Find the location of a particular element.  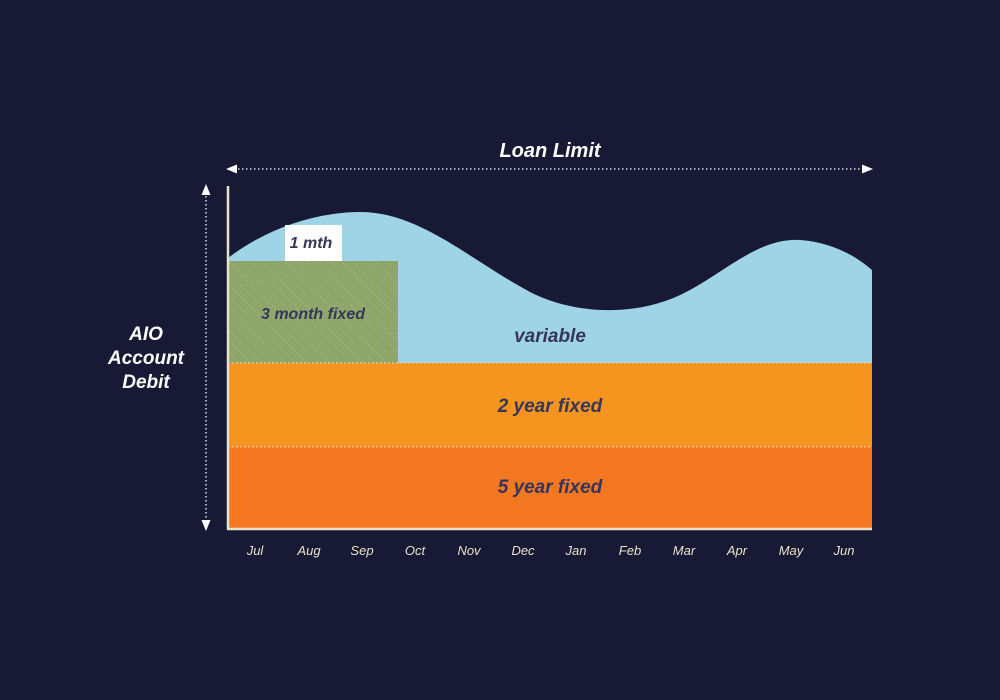

y-axis-label-line-1: AIO is located at coordinates (145, 334).